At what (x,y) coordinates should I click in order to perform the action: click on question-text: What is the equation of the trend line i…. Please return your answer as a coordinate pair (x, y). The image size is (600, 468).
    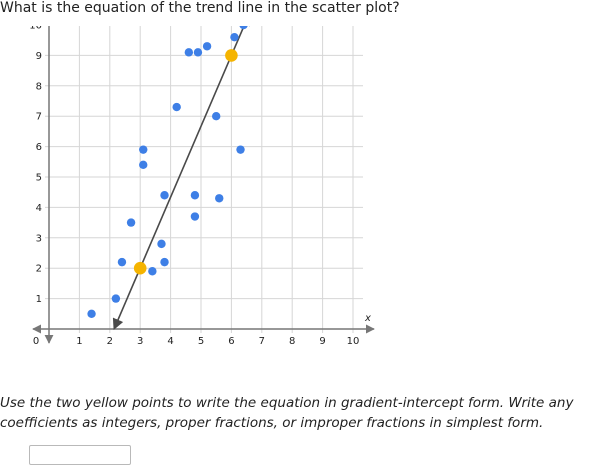
    Looking at the image, I should click on (200, 8).